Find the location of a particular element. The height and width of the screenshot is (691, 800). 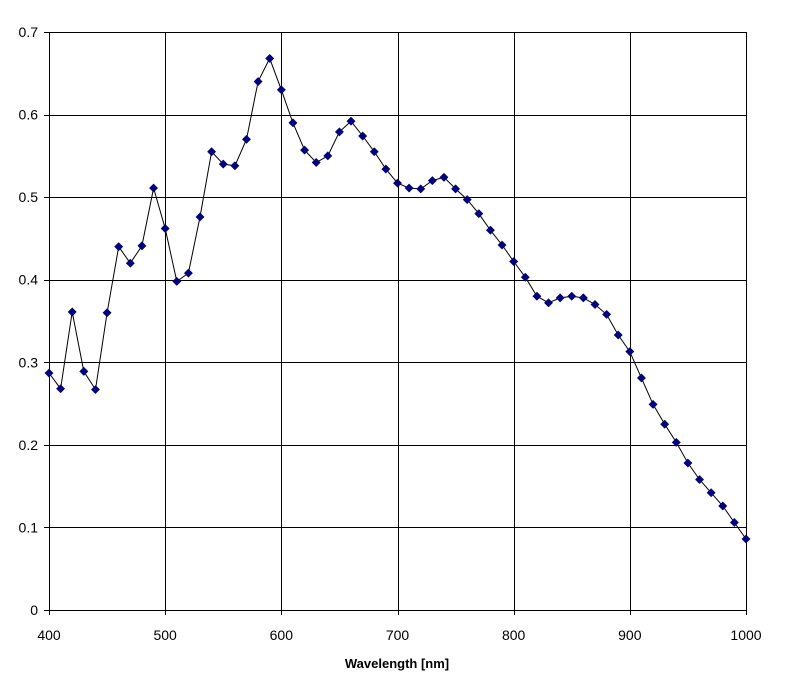

x-axis-title: Wavelength [nm] is located at coordinates (397, 663).